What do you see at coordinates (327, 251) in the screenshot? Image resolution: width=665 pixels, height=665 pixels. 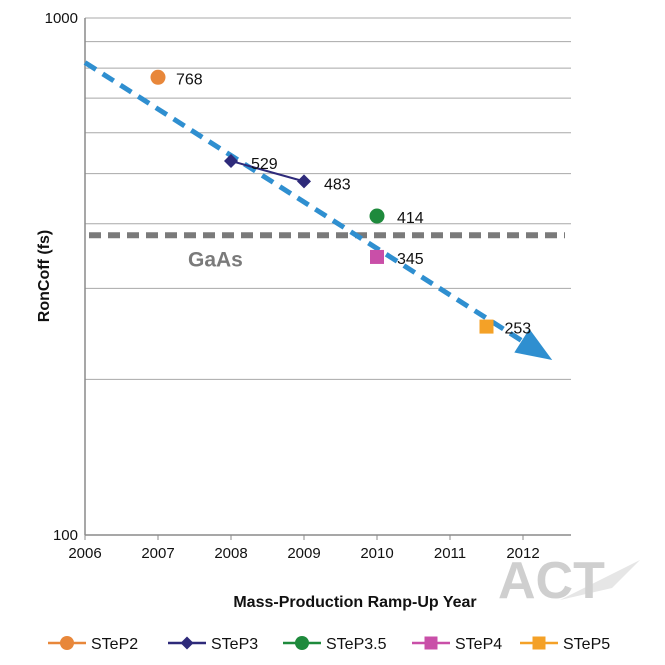 I see `reference-line: GaAs` at bounding box center [327, 251].